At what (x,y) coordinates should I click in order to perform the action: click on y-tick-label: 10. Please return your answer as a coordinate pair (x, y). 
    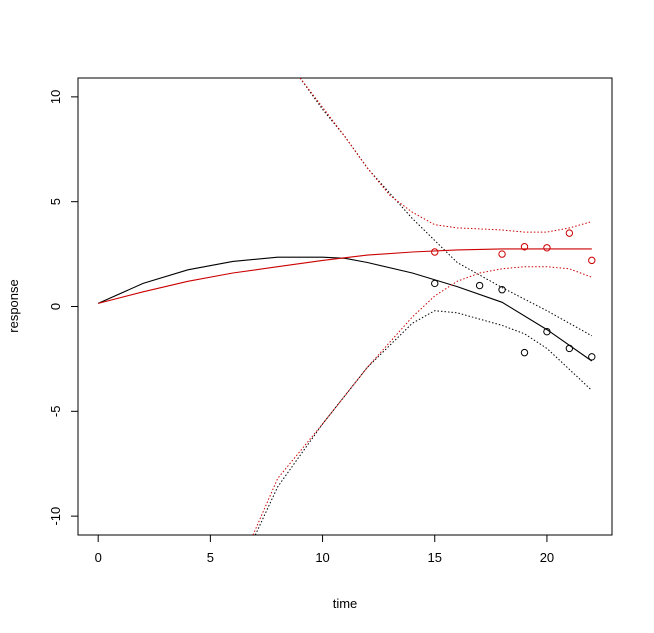
    Looking at the image, I should click on (55, 97).